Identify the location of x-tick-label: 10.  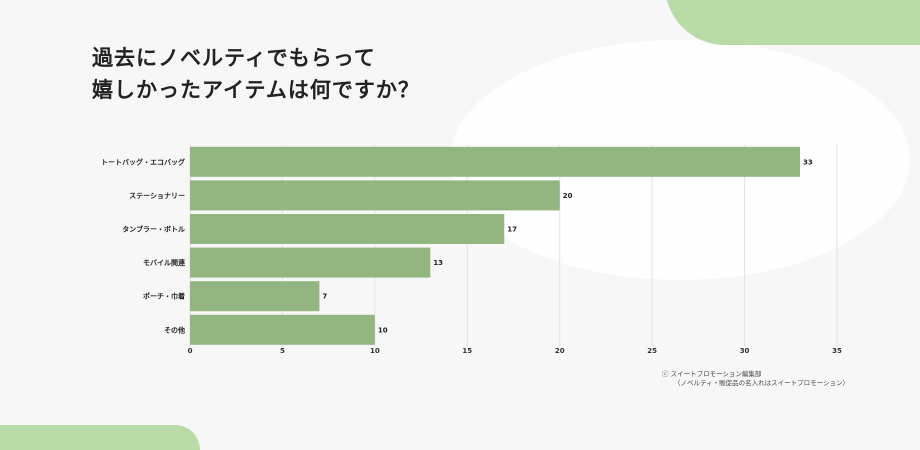
(375, 351).